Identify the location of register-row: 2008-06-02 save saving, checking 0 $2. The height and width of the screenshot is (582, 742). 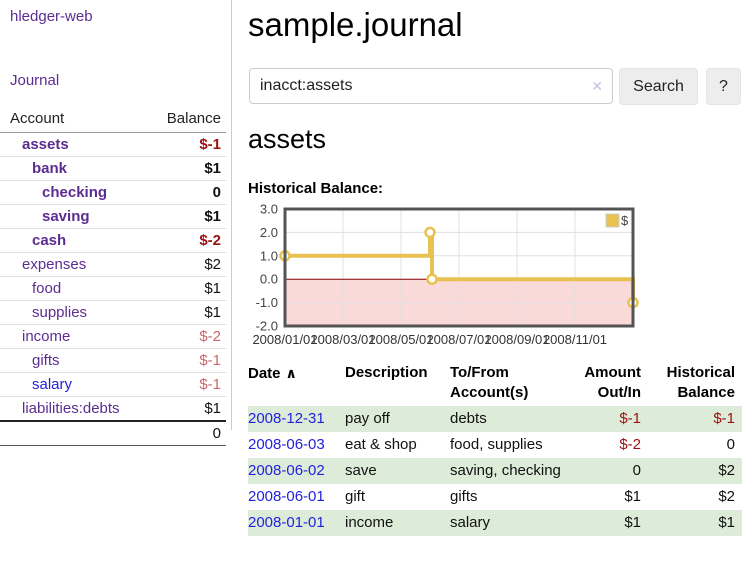
(495, 471).